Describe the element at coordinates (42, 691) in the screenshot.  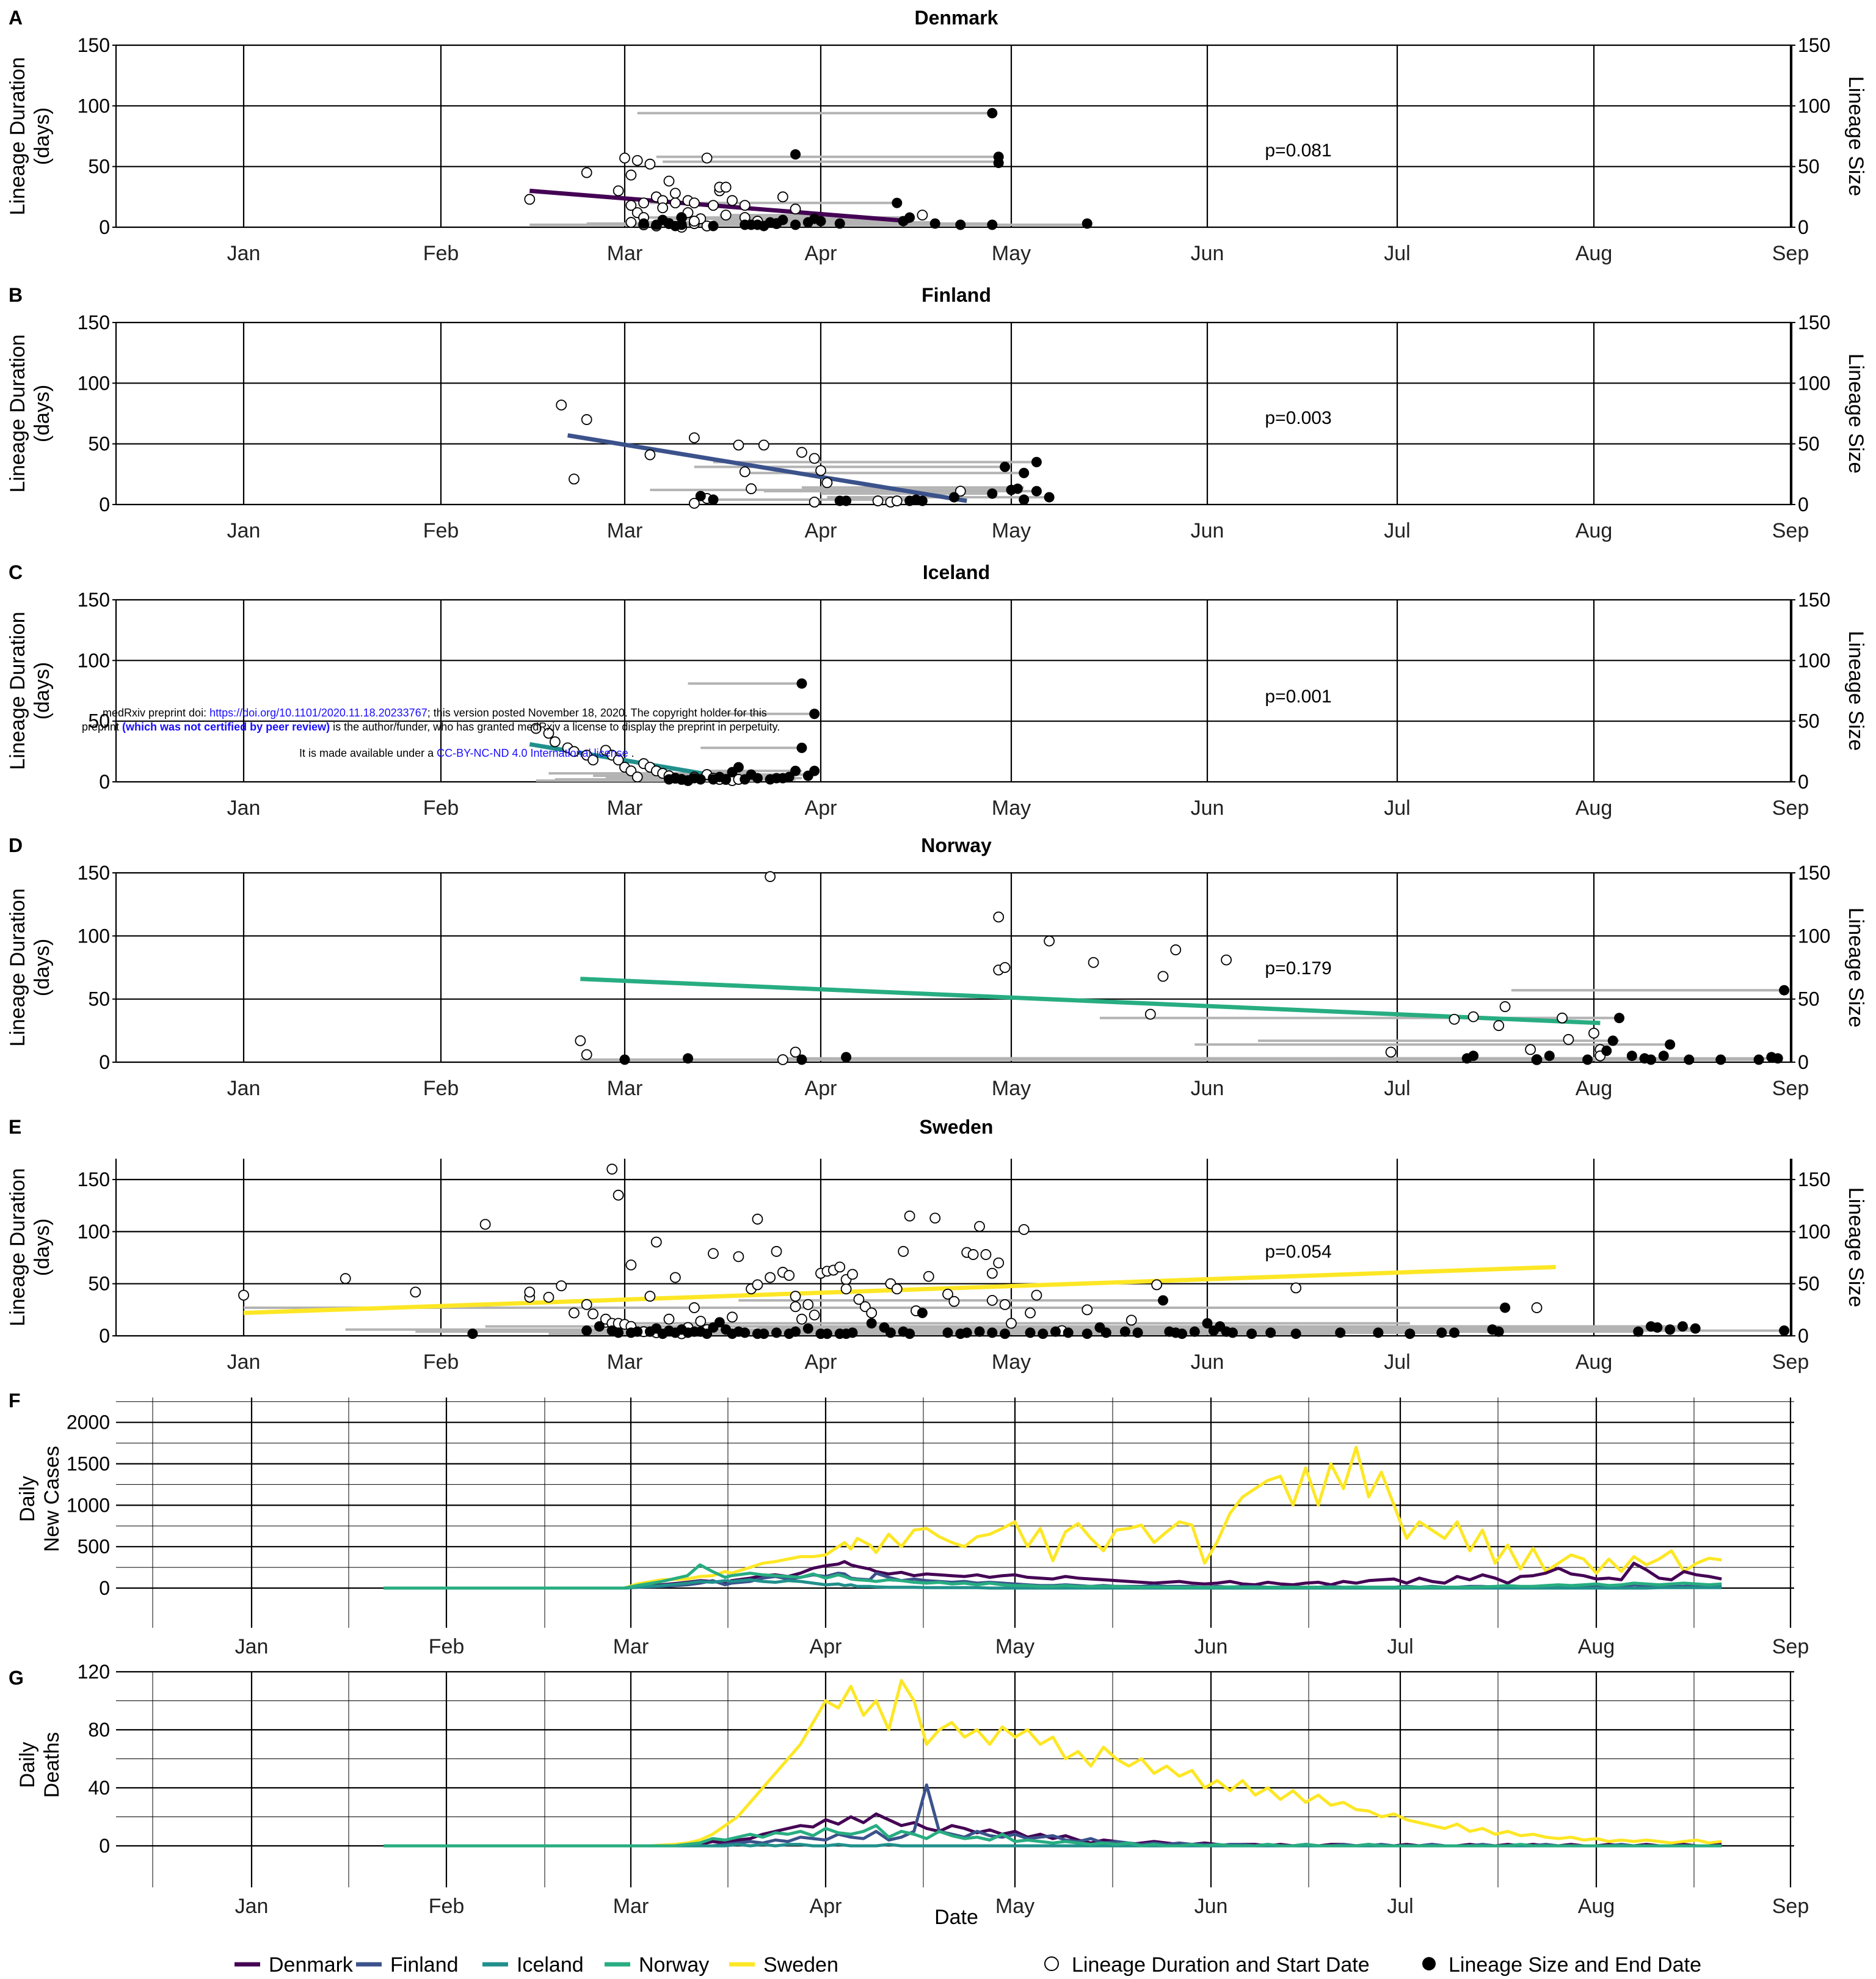
I see `y-axis-title-line: (days)` at that location.